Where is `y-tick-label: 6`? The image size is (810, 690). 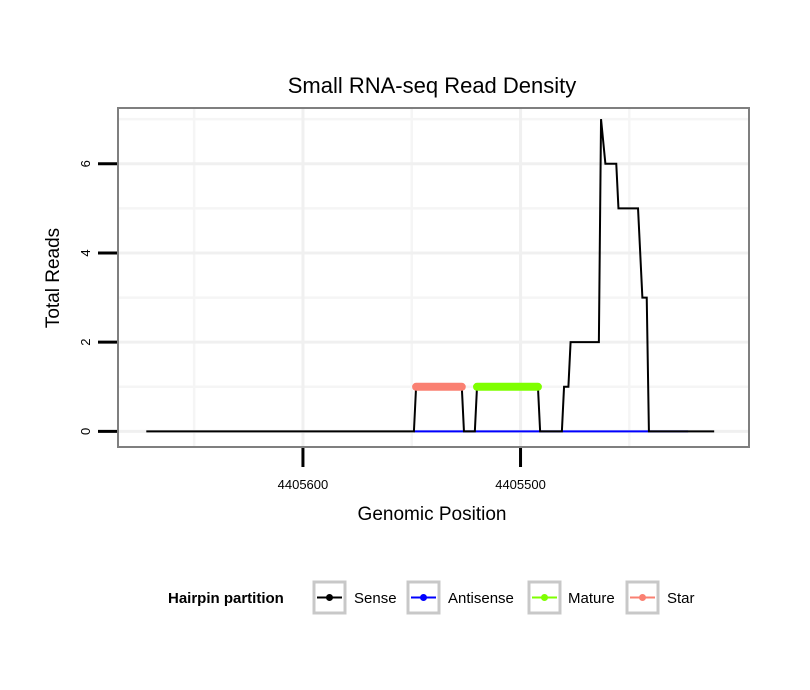
y-tick-label: 6 is located at coordinates (85, 163).